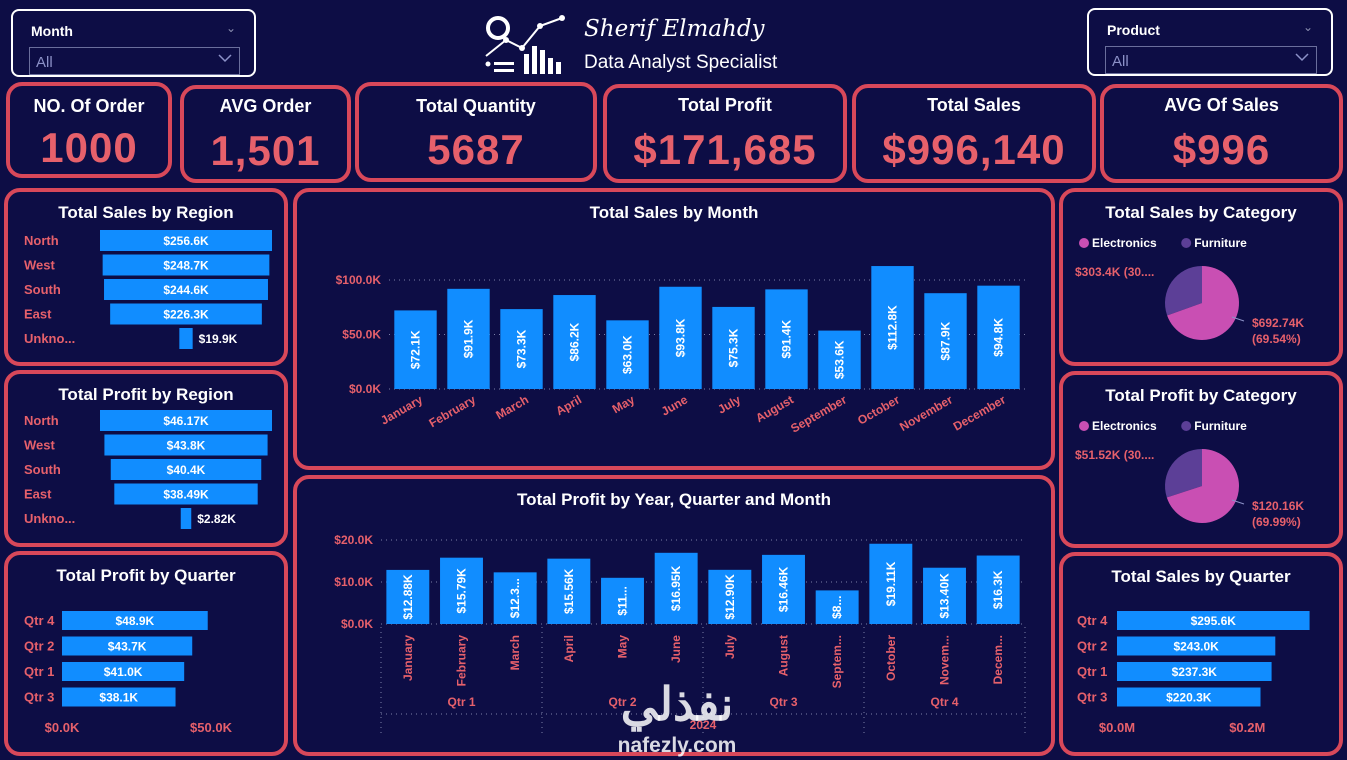 The width and height of the screenshot is (1347, 760). Describe the element at coordinates (944, 702) in the screenshot. I see `quarter-label: Qtr 4` at that location.